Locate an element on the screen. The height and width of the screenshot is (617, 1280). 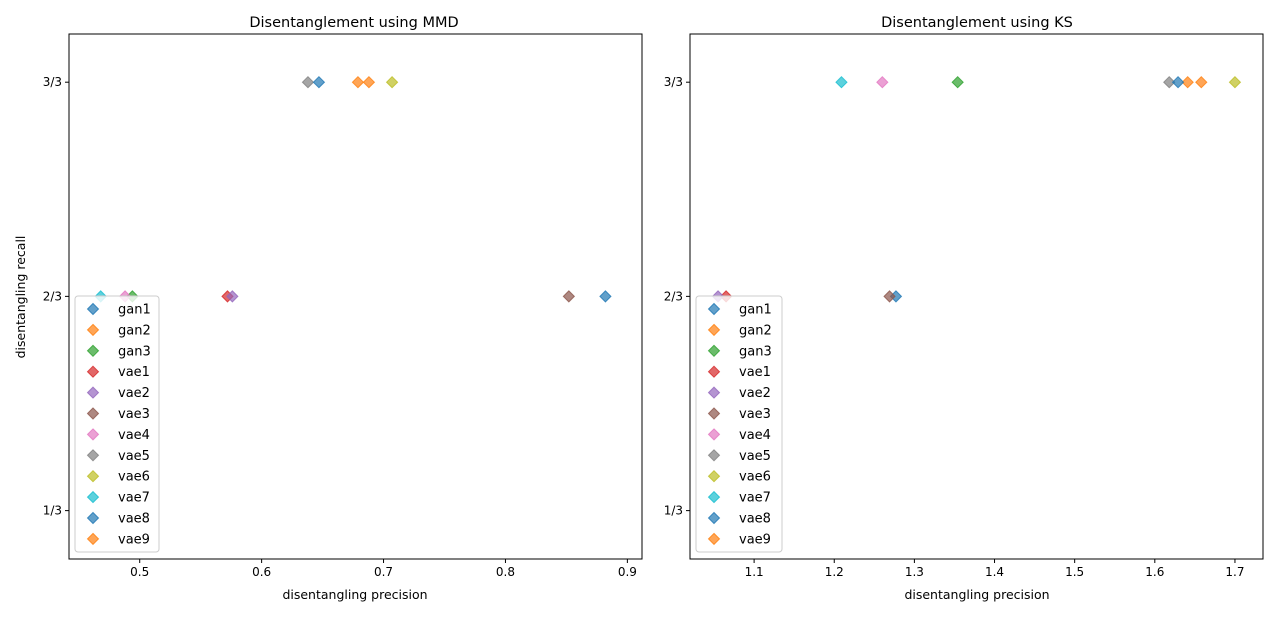
ks-legend-marker-vae9 is located at coordinates (714, 539).